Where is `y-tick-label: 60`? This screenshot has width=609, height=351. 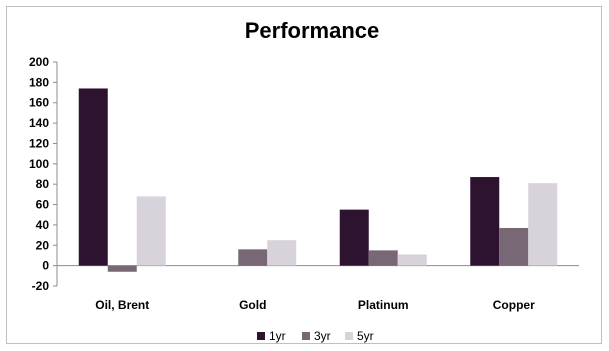
y-tick-label: 60 is located at coordinates (43, 205).